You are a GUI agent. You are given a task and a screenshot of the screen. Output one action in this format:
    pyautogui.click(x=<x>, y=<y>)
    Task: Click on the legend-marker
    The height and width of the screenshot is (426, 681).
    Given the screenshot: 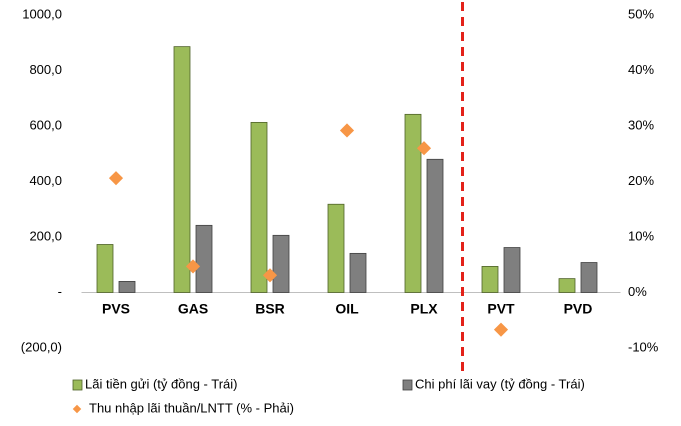 What is the action you would take?
    pyautogui.click(x=77, y=409)
    